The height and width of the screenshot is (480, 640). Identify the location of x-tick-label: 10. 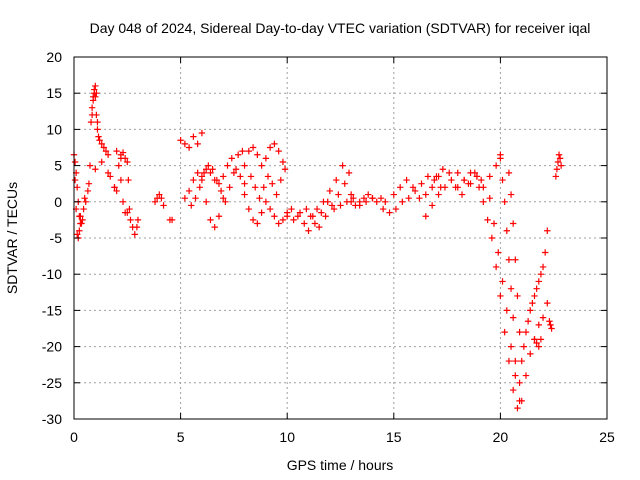
(287, 437).